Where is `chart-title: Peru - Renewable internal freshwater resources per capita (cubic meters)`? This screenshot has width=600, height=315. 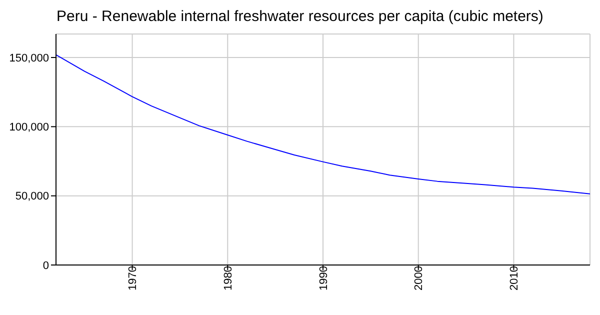
chart-title: Peru - Renewable internal freshwater resources per capita (cubic meters) is located at coordinates (300, 17).